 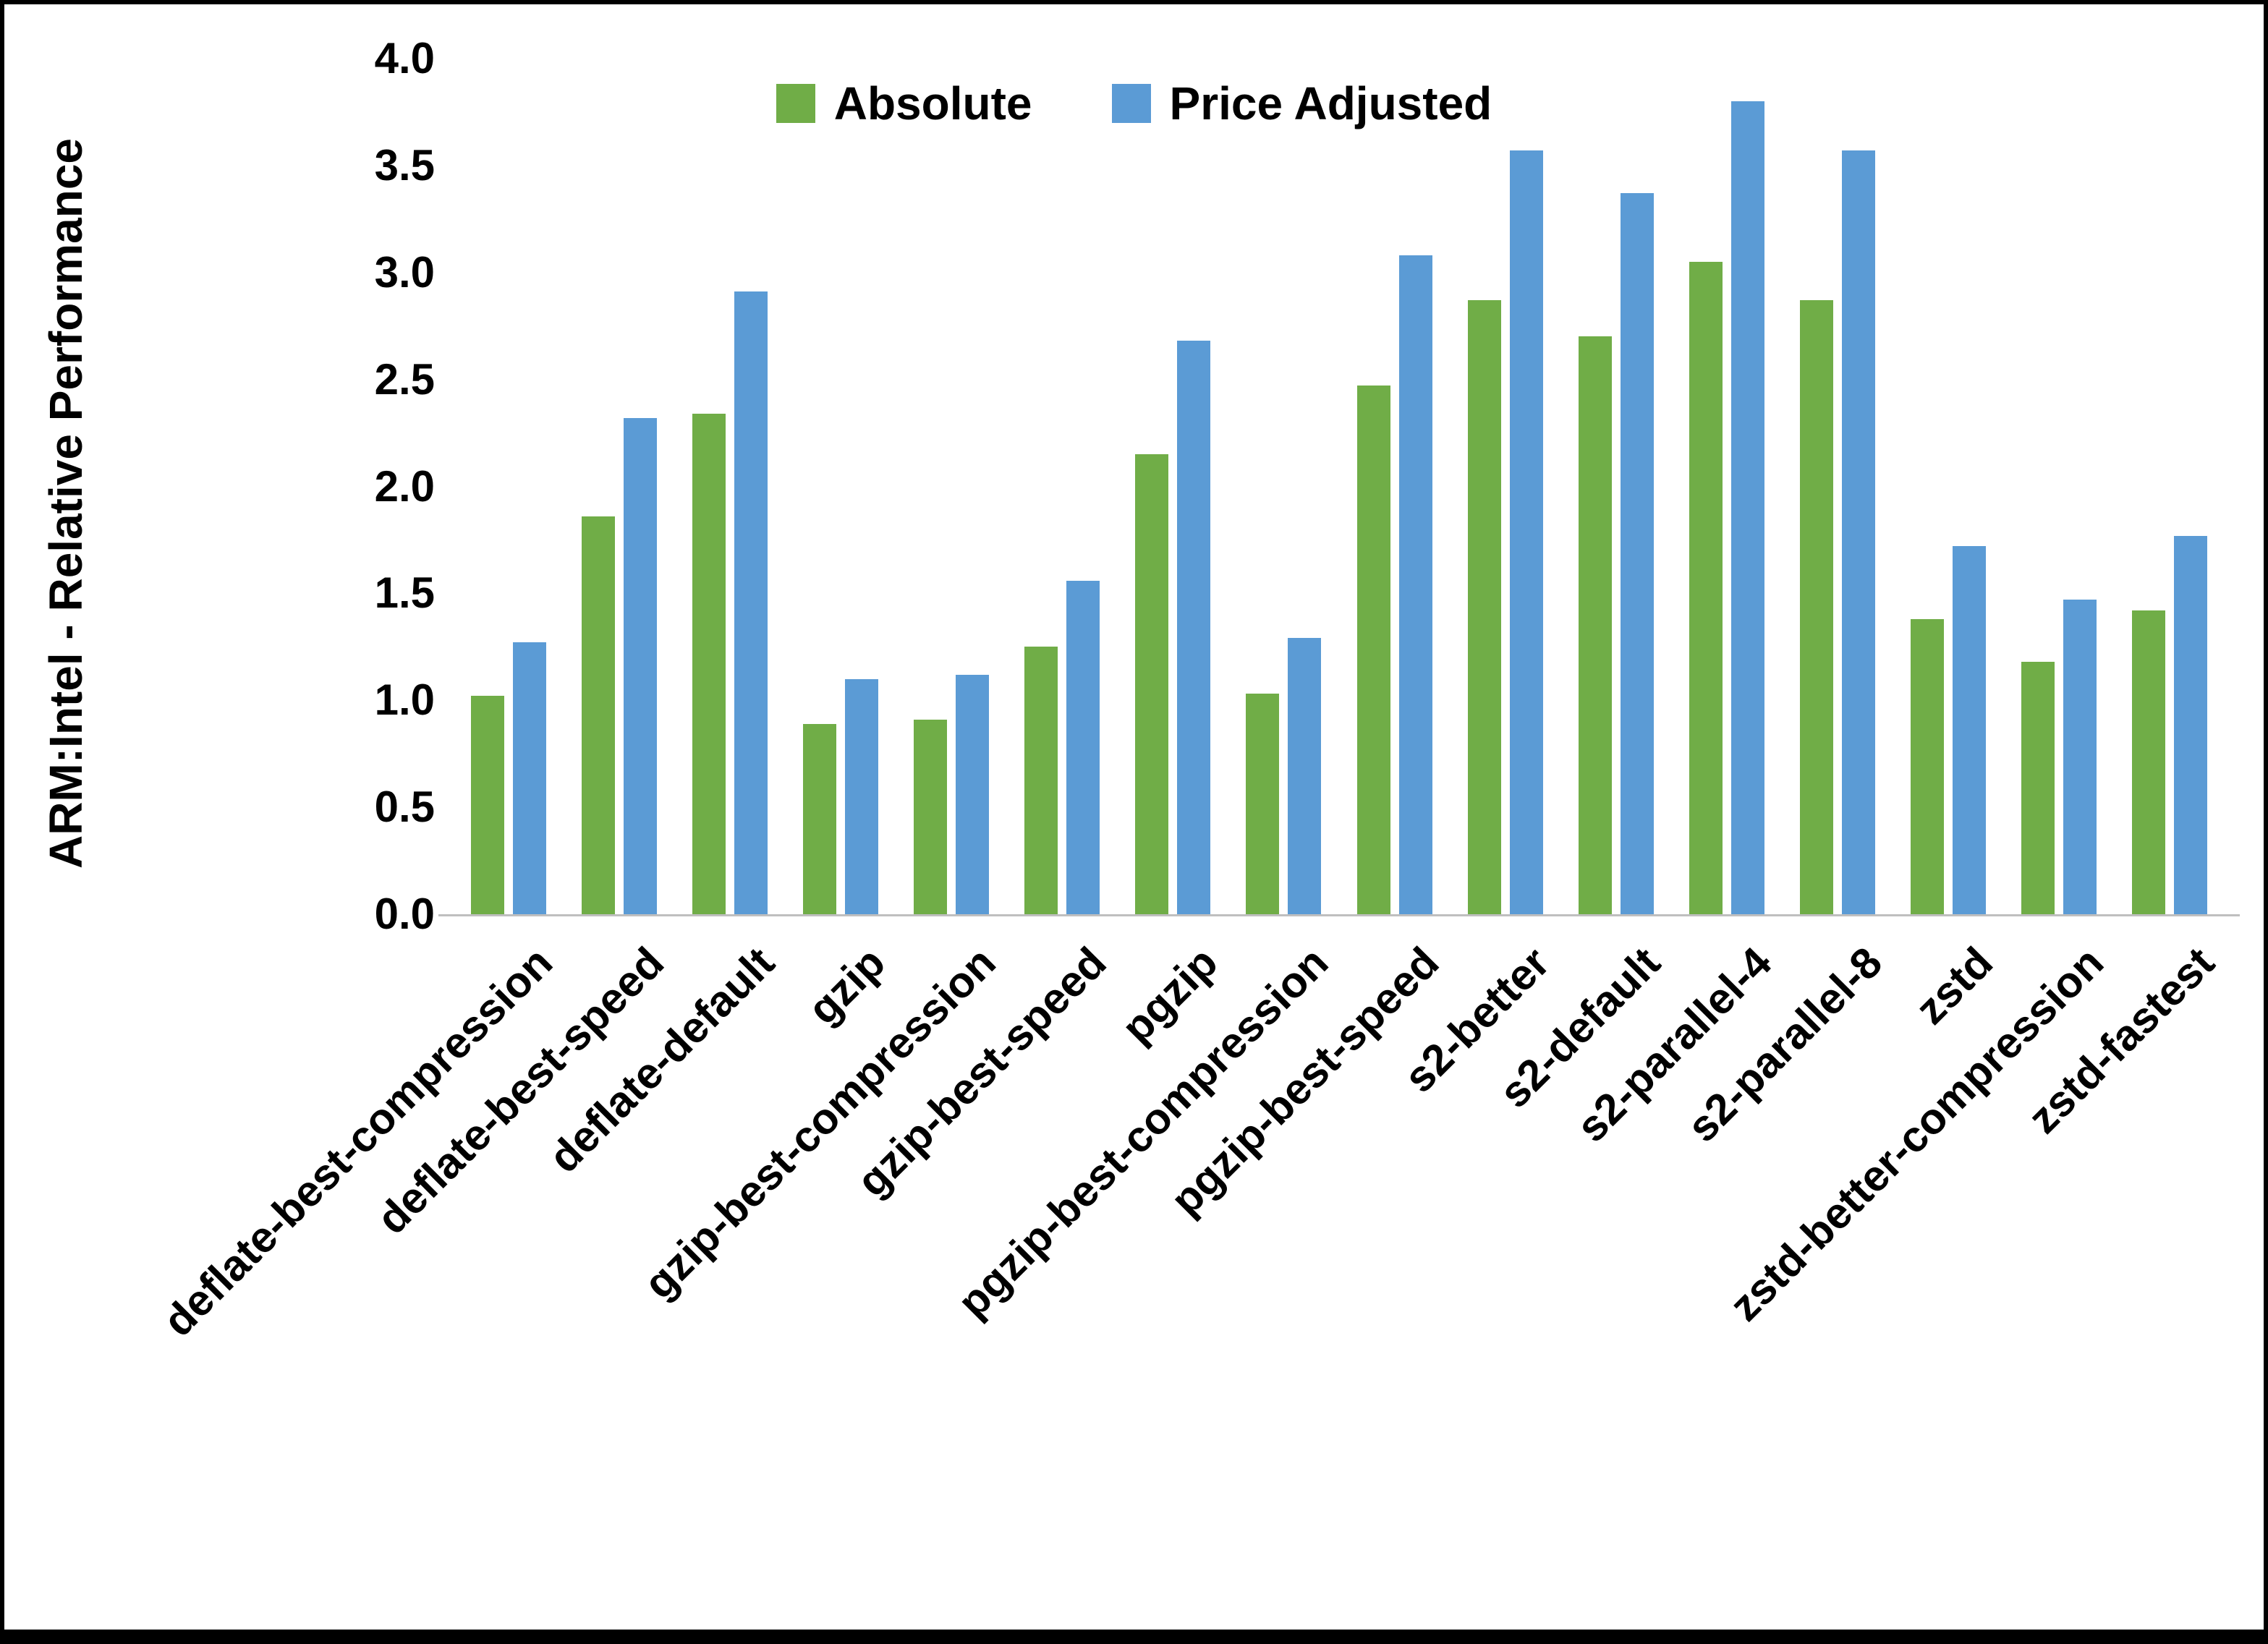 I want to click on x-axis-line, so click(x=1339, y=915).